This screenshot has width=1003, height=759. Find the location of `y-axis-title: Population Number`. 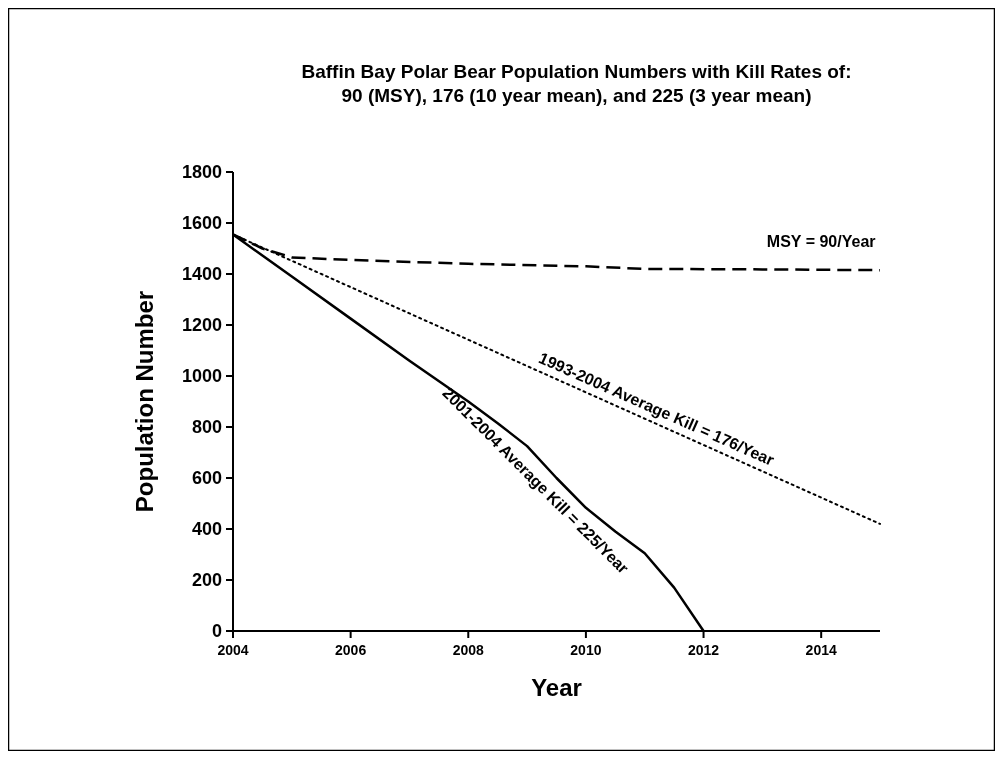

y-axis-title: Population Number is located at coordinates (144, 401).